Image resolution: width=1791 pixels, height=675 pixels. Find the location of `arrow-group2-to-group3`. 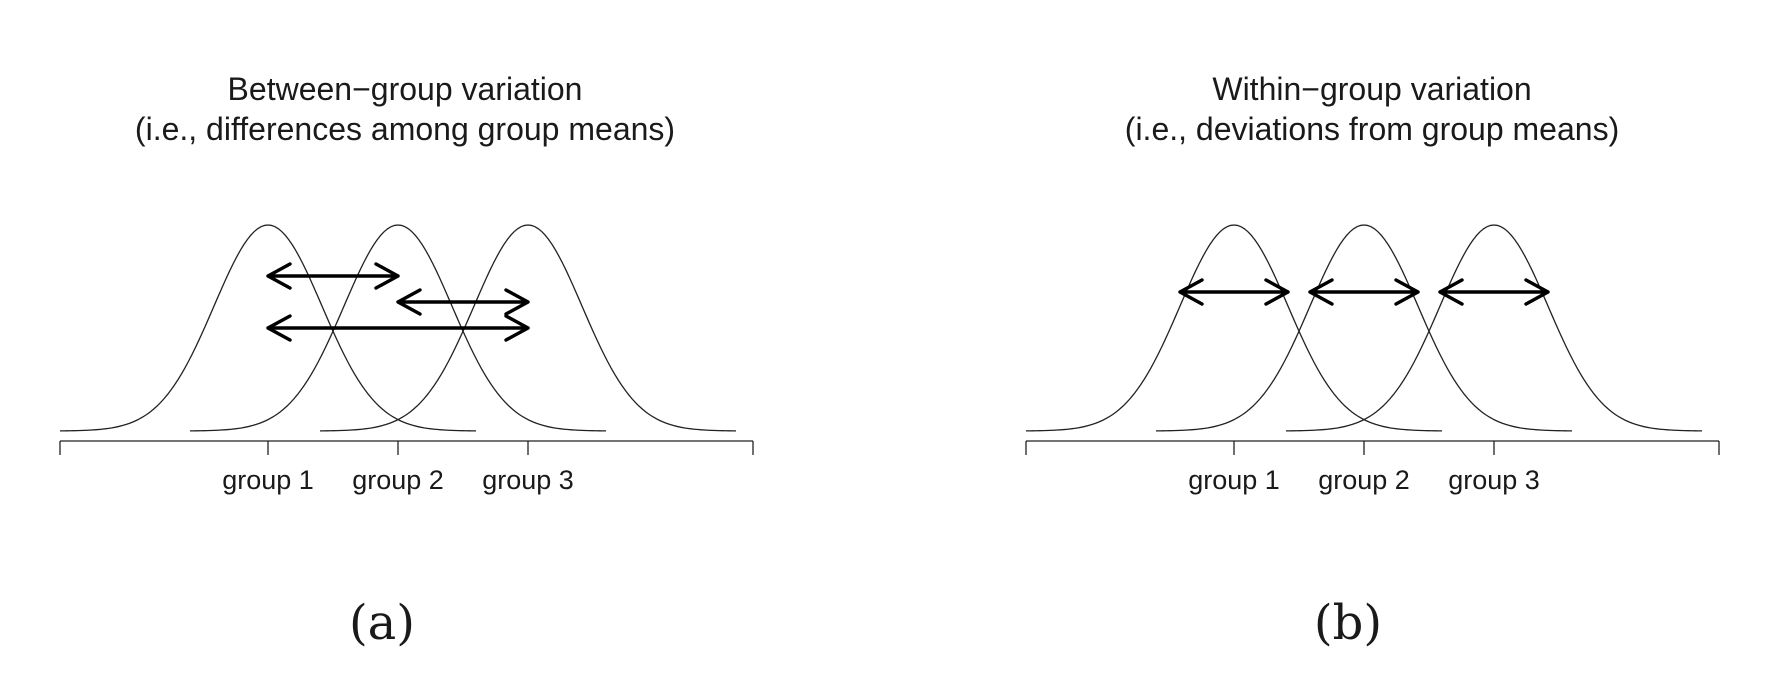

arrow-group2-to-group3 is located at coordinates (463, 302).